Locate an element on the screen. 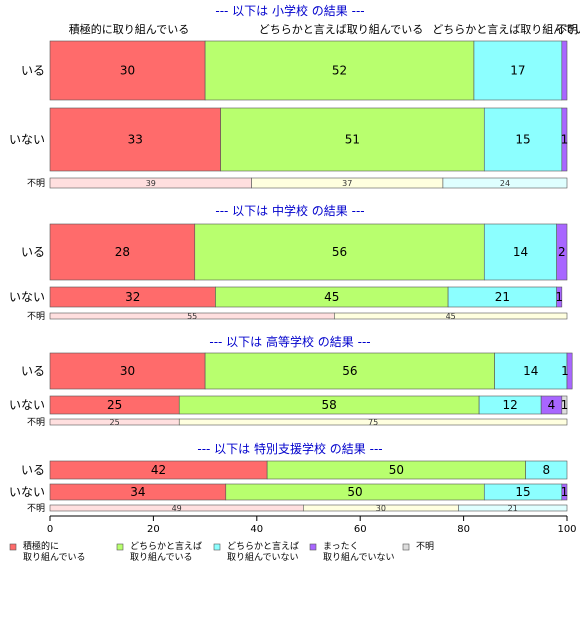 The height and width of the screenshot is (636, 580). panel-title: --- 以下は 高等学校 の結果 --- is located at coordinates (289, 341).